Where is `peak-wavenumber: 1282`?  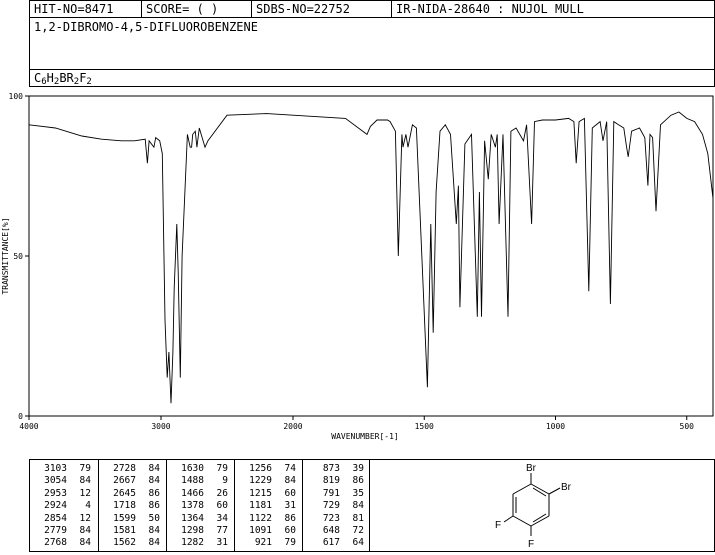
peak-wavenumber: 1282 is located at coordinates (192, 543).